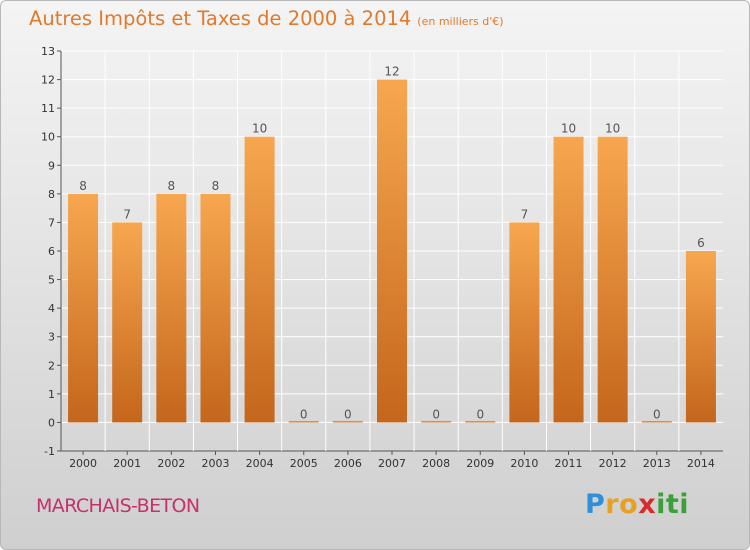 This screenshot has height=550, width=750. Describe the element at coordinates (51, 308) in the screenshot. I see `y-tick-label: 4` at that location.